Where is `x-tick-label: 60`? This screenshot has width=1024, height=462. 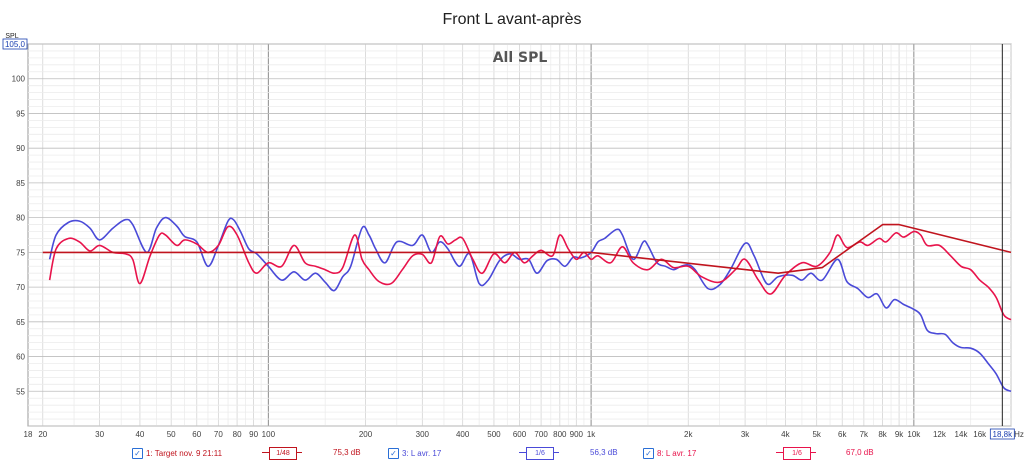 x-tick-label: 60 is located at coordinates (196, 434).